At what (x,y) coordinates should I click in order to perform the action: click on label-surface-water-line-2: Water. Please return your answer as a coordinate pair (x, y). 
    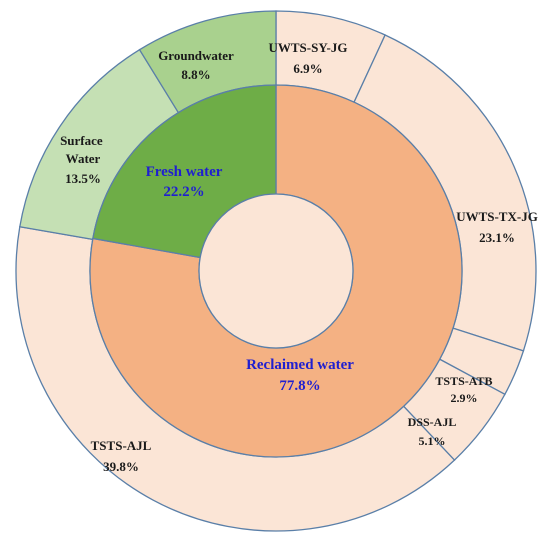
    Looking at the image, I should click on (83, 158).